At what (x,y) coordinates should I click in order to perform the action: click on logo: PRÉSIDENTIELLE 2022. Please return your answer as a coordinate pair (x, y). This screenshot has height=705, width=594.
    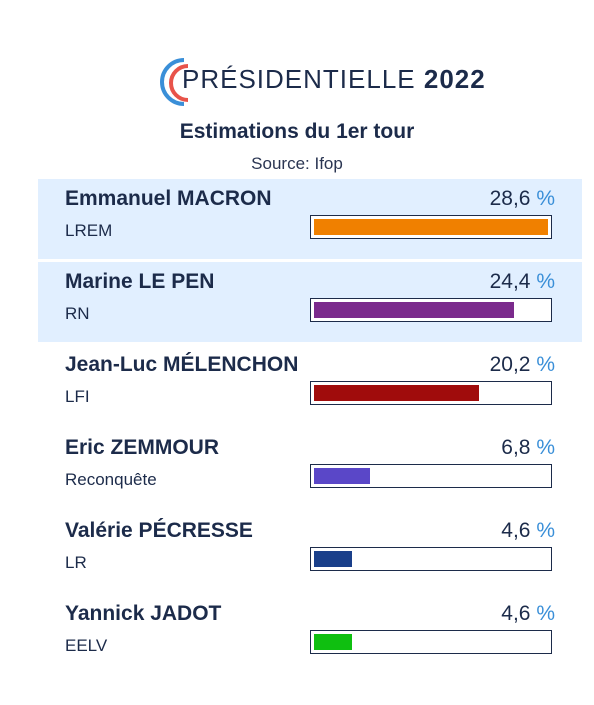
    Looking at the image, I should click on (297, 82).